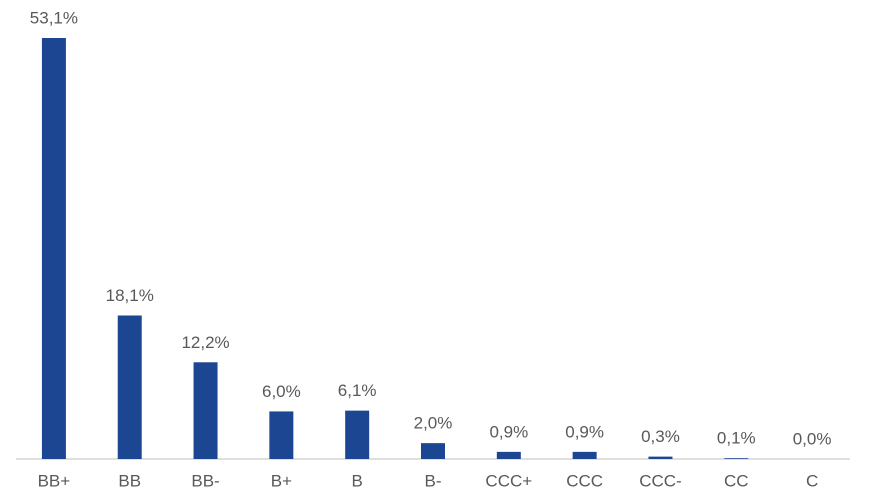  I want to click on x-tick-label: B-, so click(433, 480).